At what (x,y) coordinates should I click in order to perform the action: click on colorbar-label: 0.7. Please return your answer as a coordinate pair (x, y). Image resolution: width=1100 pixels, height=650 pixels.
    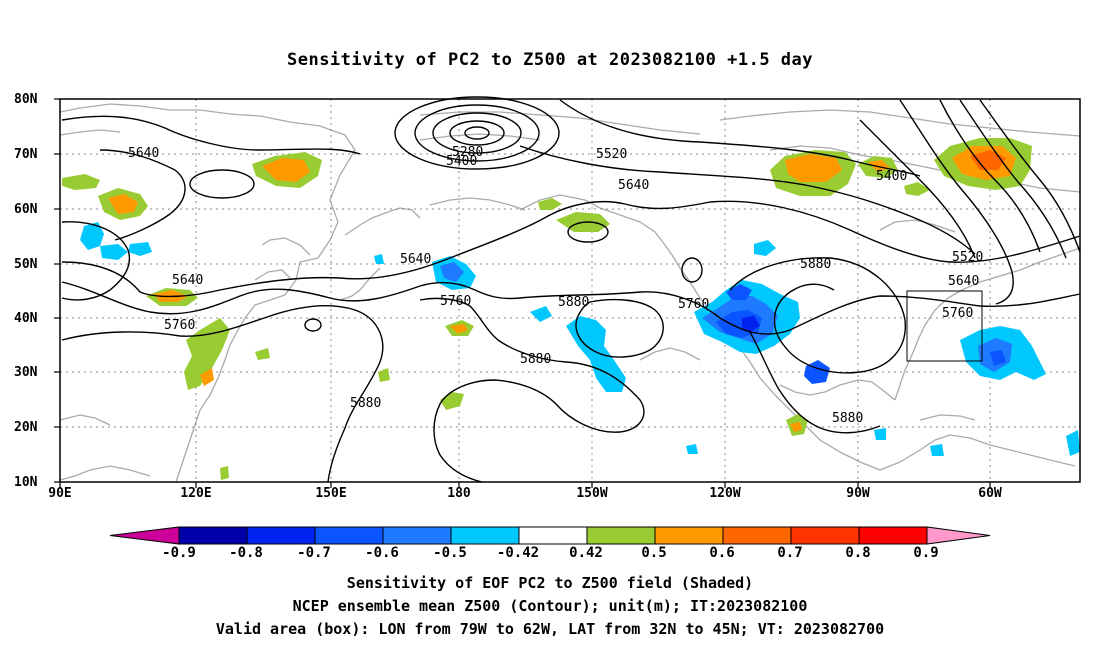
    Looking at the image, I should click on (790, 553).